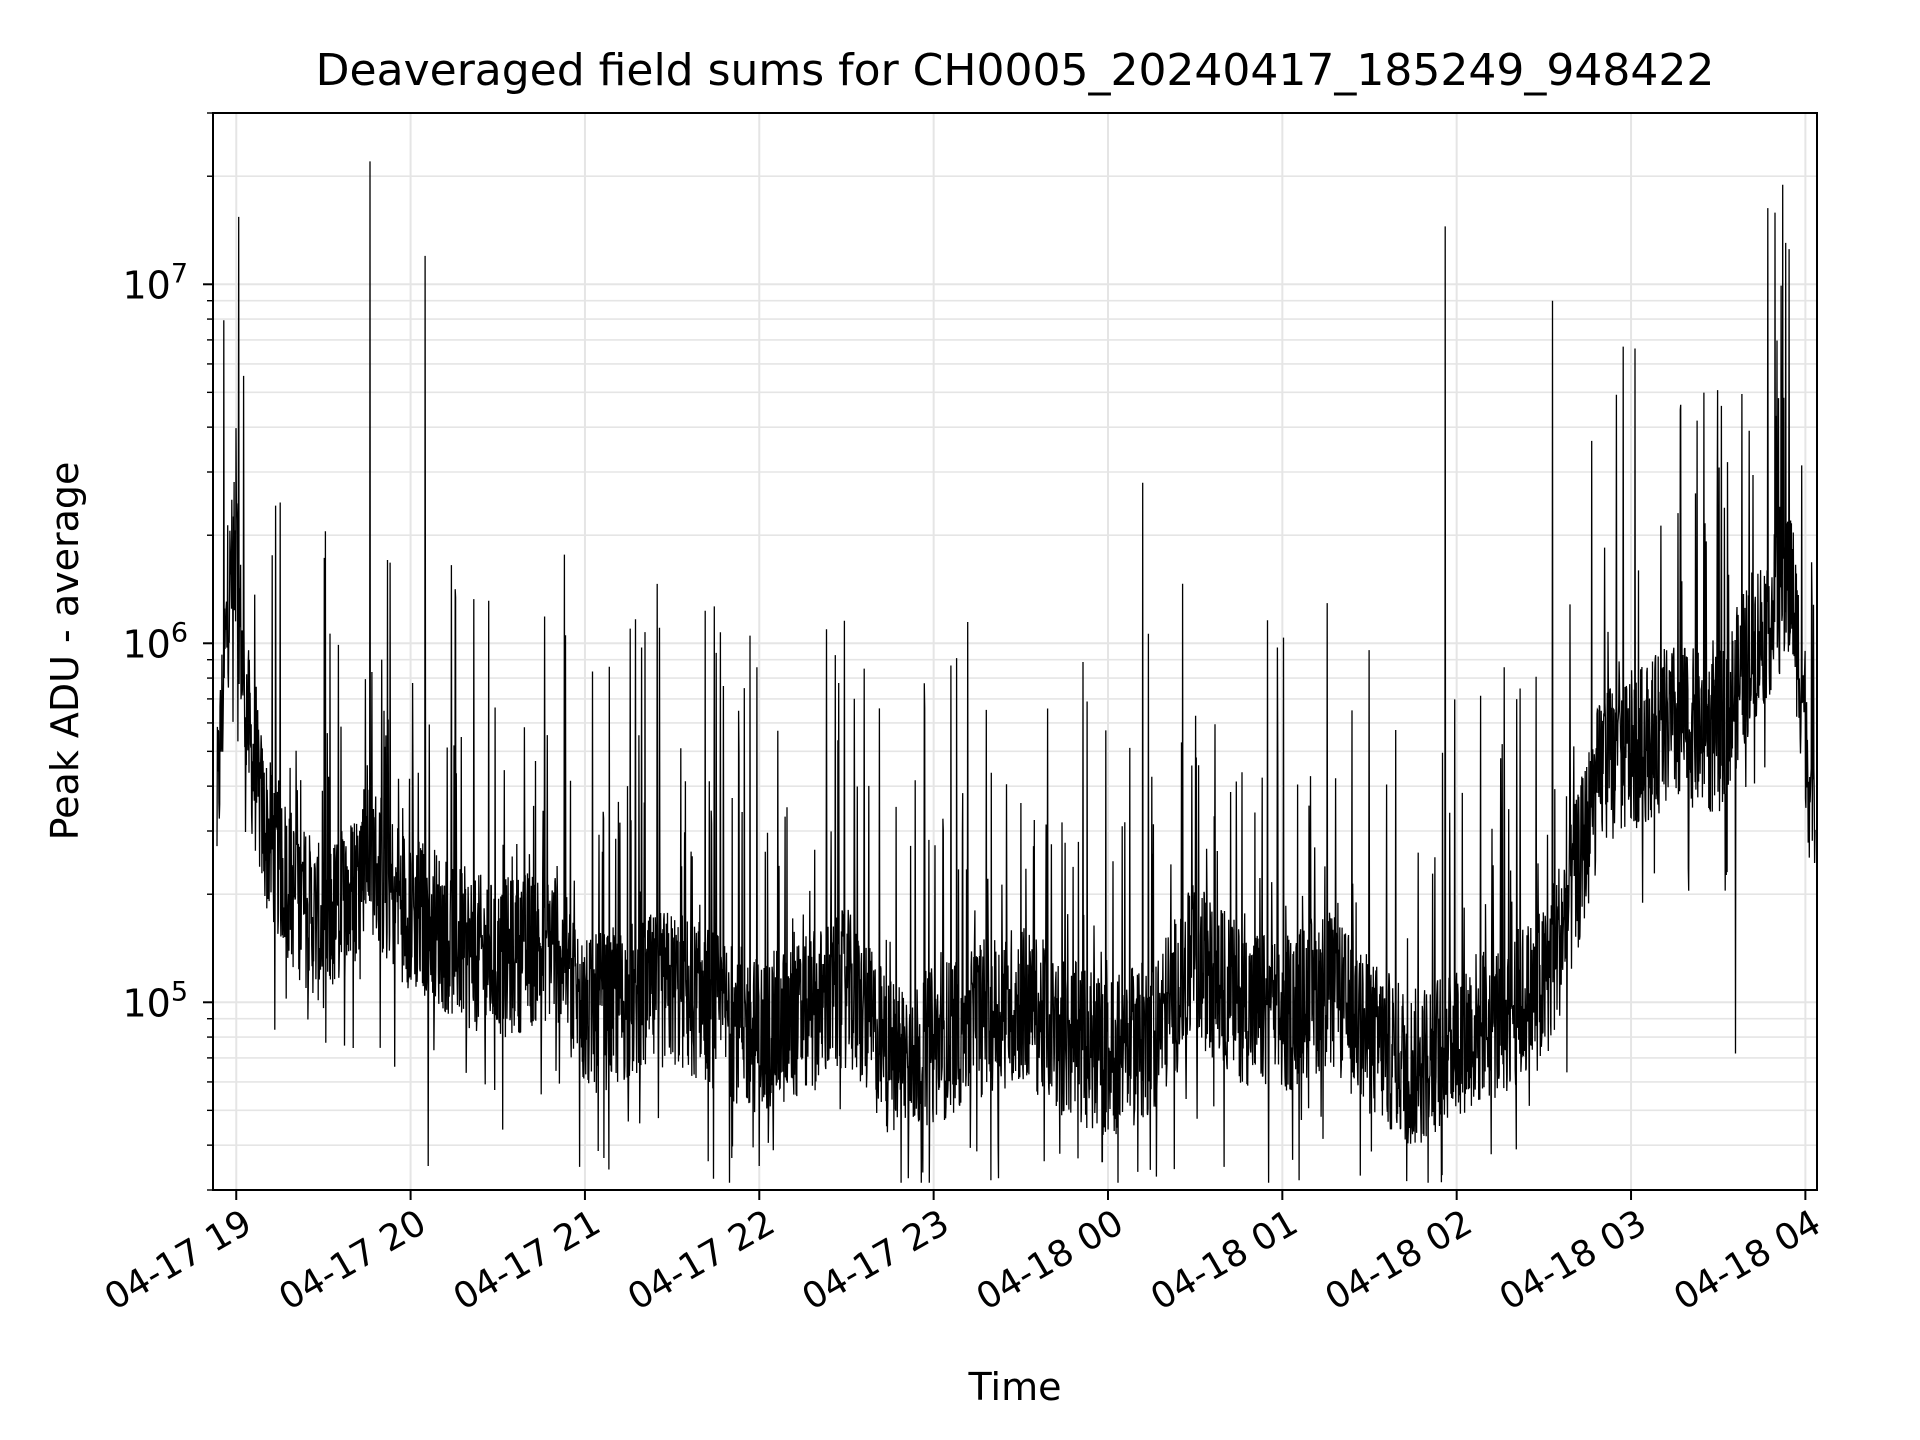 This screenshot has width=1920, height=1440. What do you see at coordinates (155, 282) in the screenshot?
I see `y-tick-label: 107` at bounding box center [155, 282].